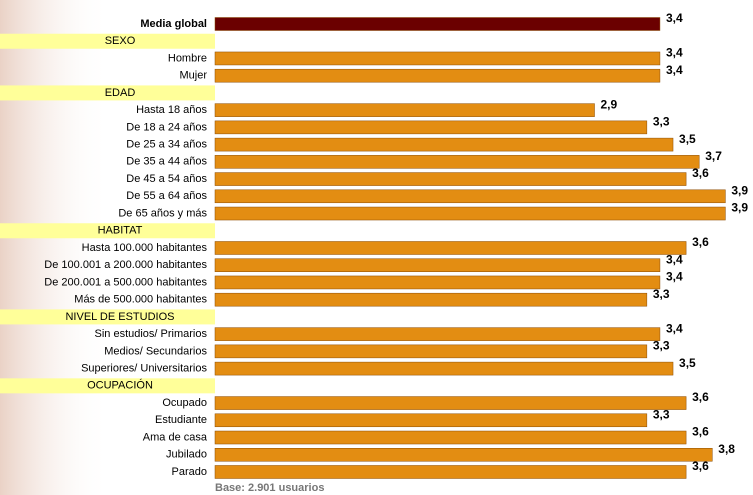 This screenshot has width=753, height=495. What do you see at coordinates (189, 472) in the screenshot?
I see `category-label: Parado` at bounding box center [189, 472].